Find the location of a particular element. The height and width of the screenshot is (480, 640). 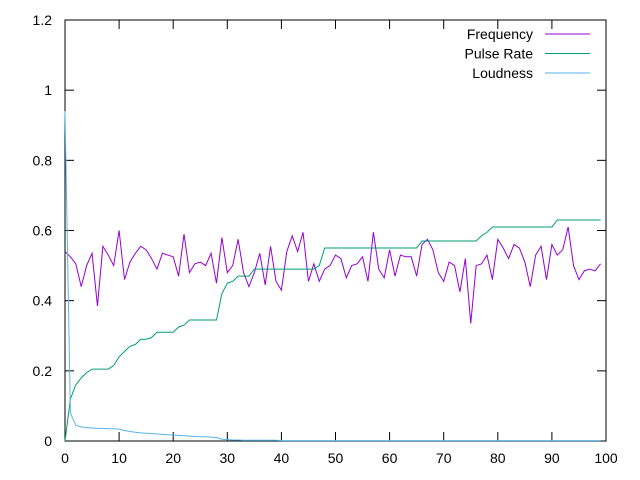

x-tick-label: 30 is located at coordinates (228, 458).